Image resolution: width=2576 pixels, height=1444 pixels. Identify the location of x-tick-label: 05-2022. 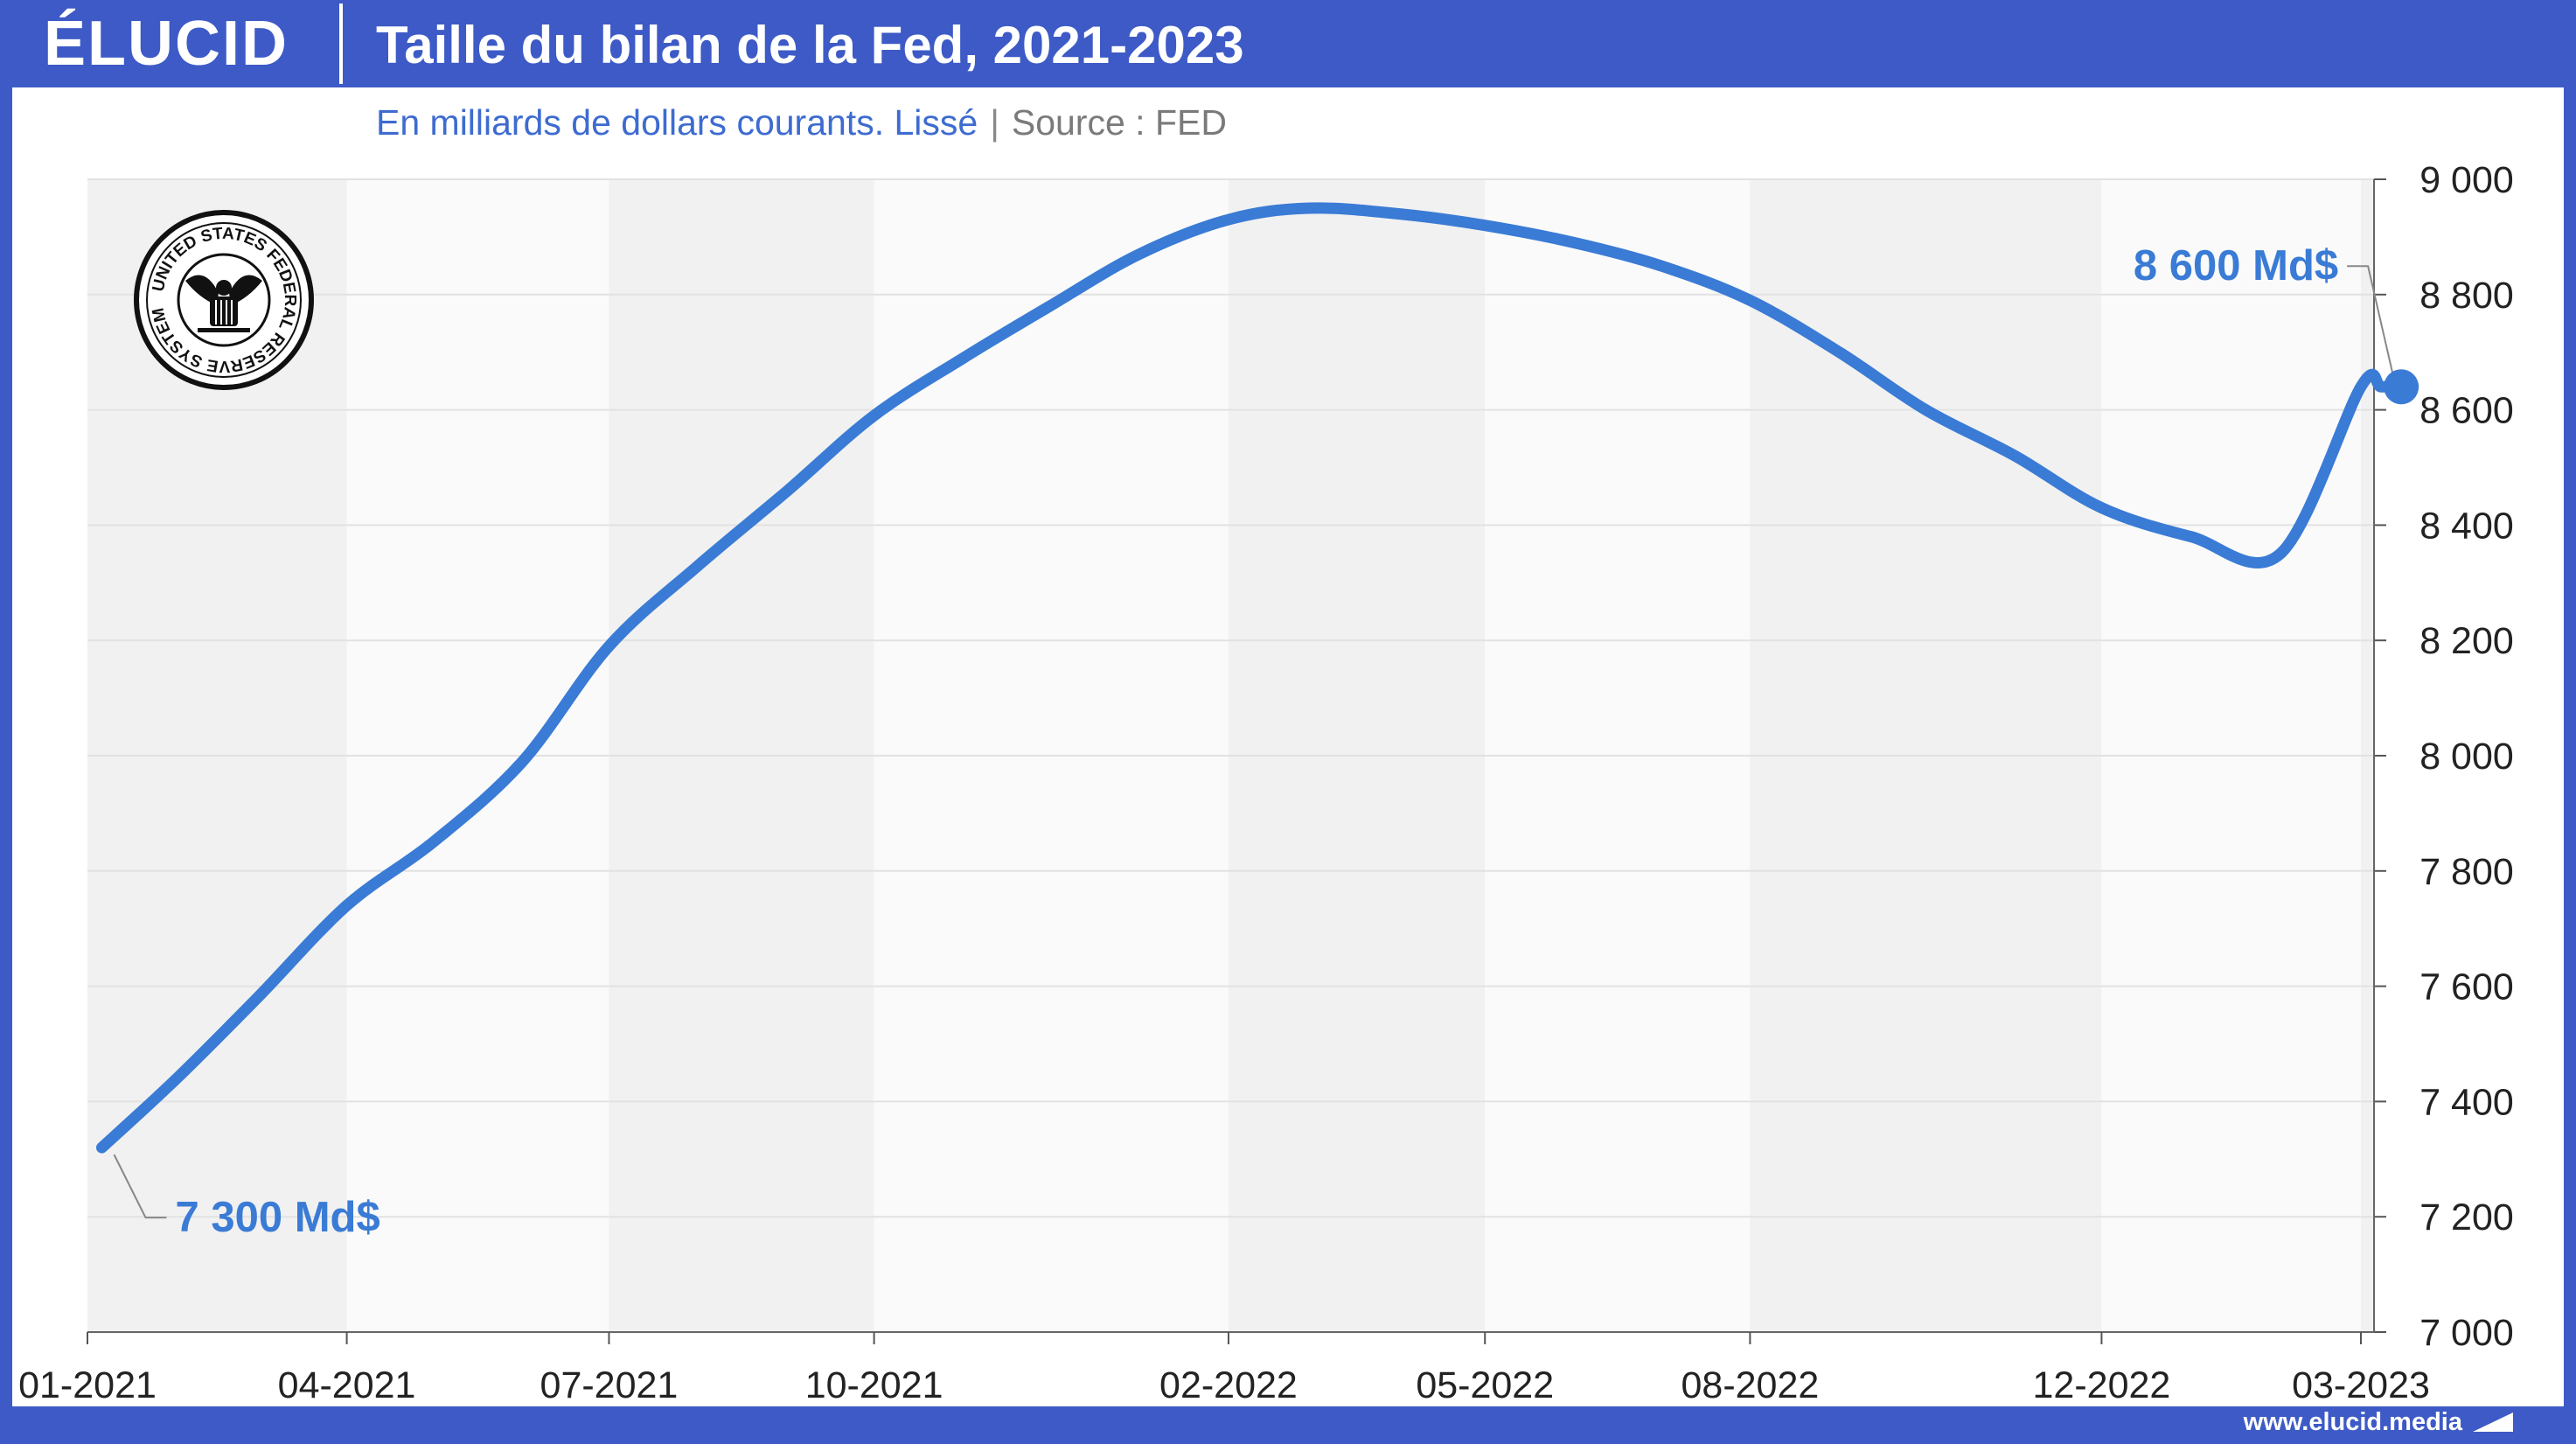
(1485, 1385).